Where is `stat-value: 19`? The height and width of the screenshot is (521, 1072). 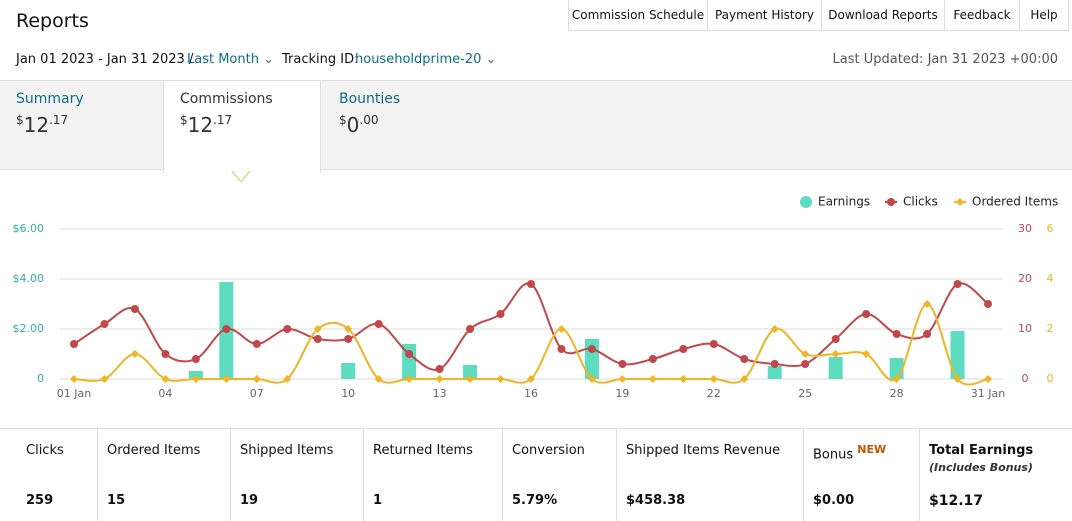
stat-value: 19 is located at coordinates (249, 500).